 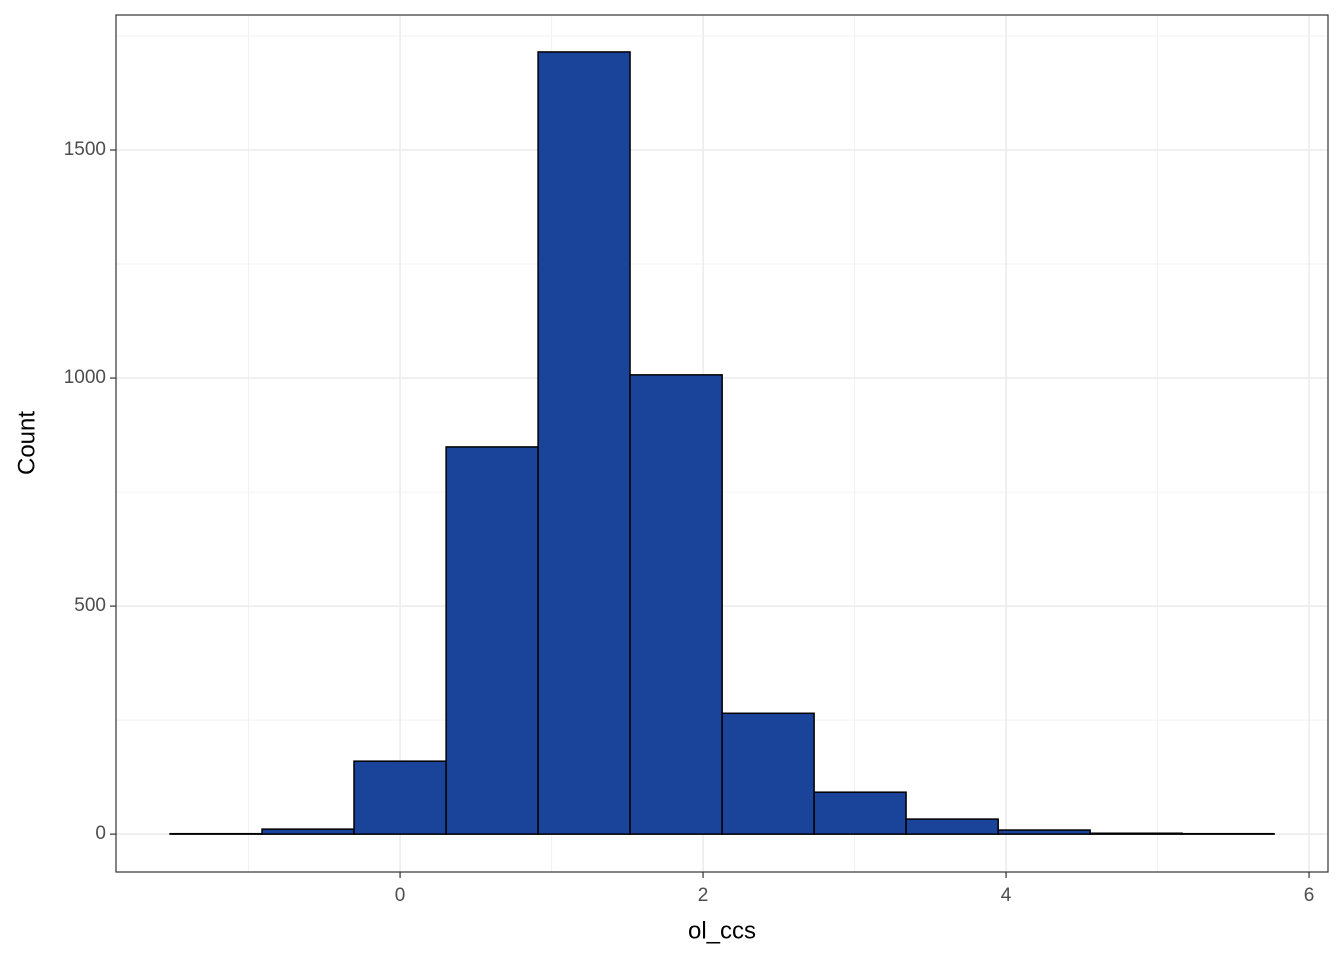 What do you see at coordinates (85, 149) in the screenshot?
I see `y-tick-label: 1500` at bounding box center [85, 149].